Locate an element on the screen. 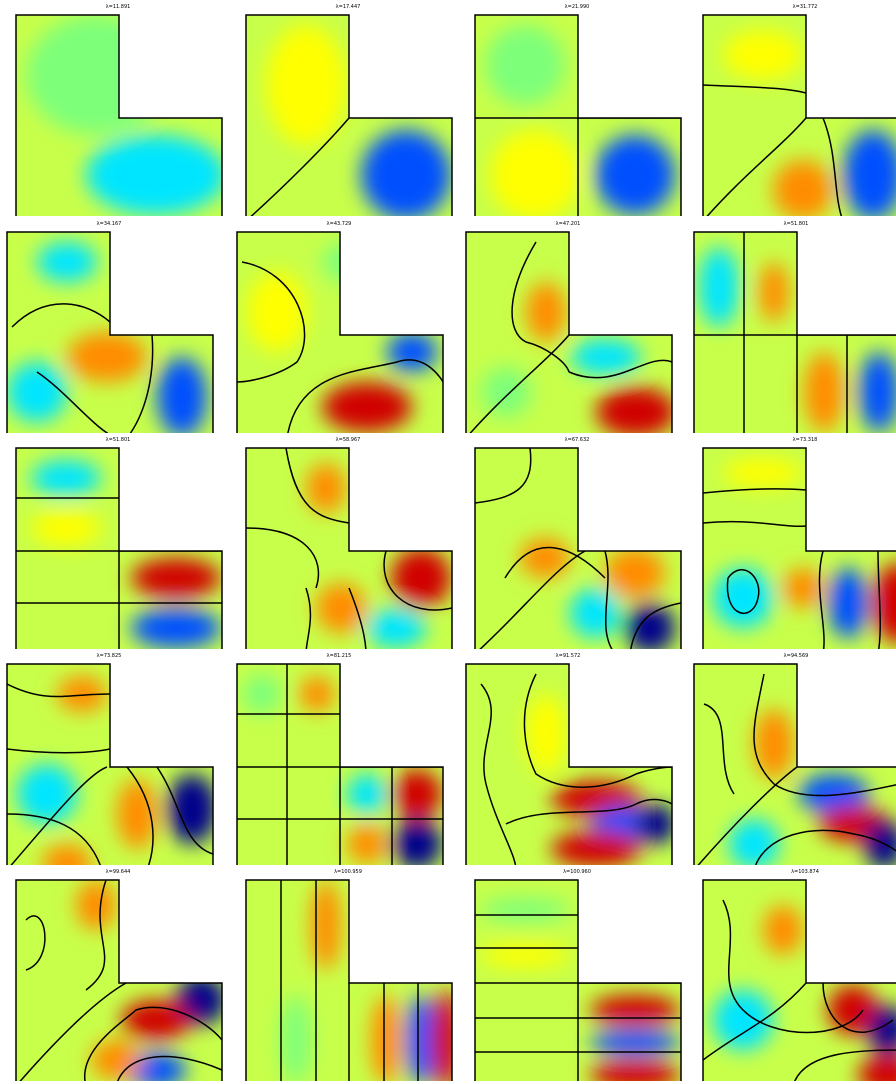  panel-title: λ=11.891 is located at coordinates (118, 7).